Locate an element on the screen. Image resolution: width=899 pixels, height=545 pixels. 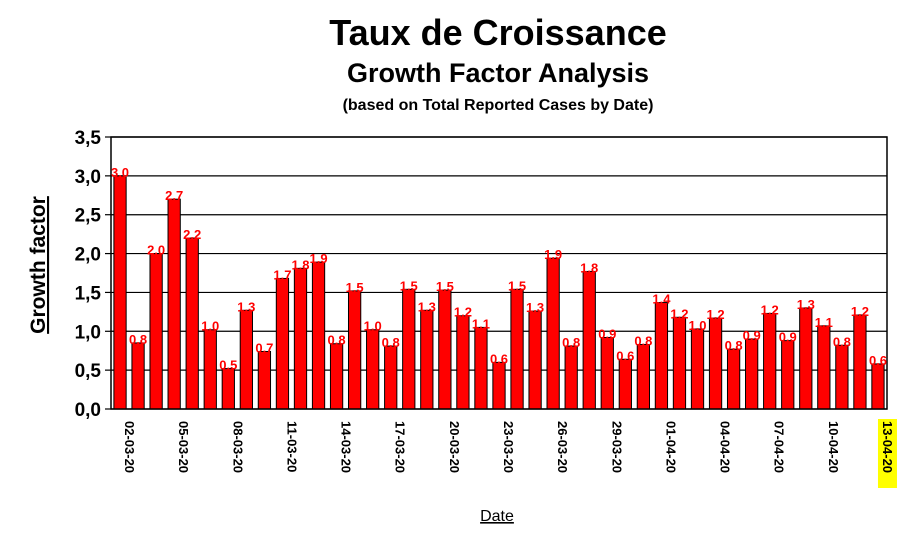
y-tick-label: 2,5 is located at coordinates (88, 216).